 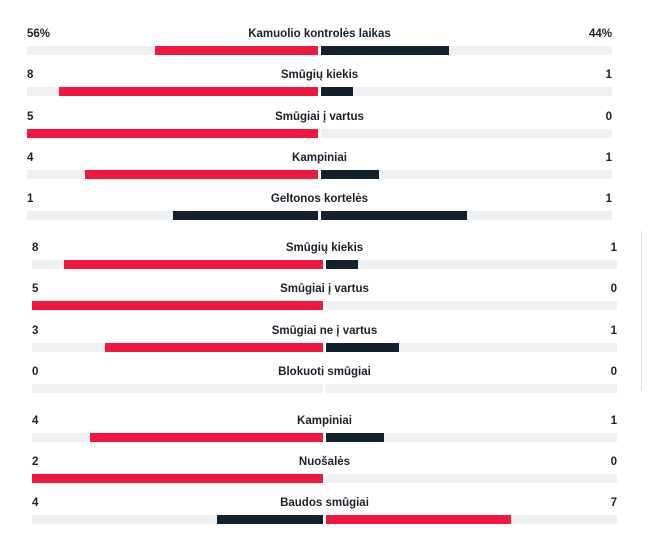 What do you see at coordinates (613, 503) in the screenshot?
I see `away-value: 7` at bounding box center [613, 503].